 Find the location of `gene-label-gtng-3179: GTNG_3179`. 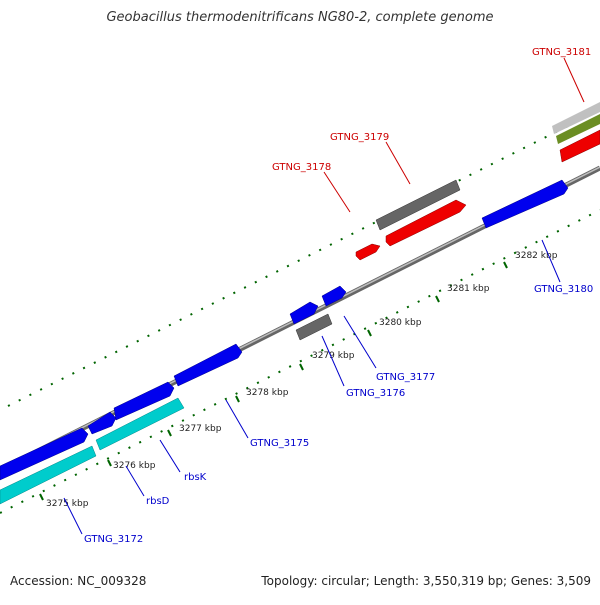

gene-label-gtng-3179: GTNG_3179 is located at coordinates (359, 137).